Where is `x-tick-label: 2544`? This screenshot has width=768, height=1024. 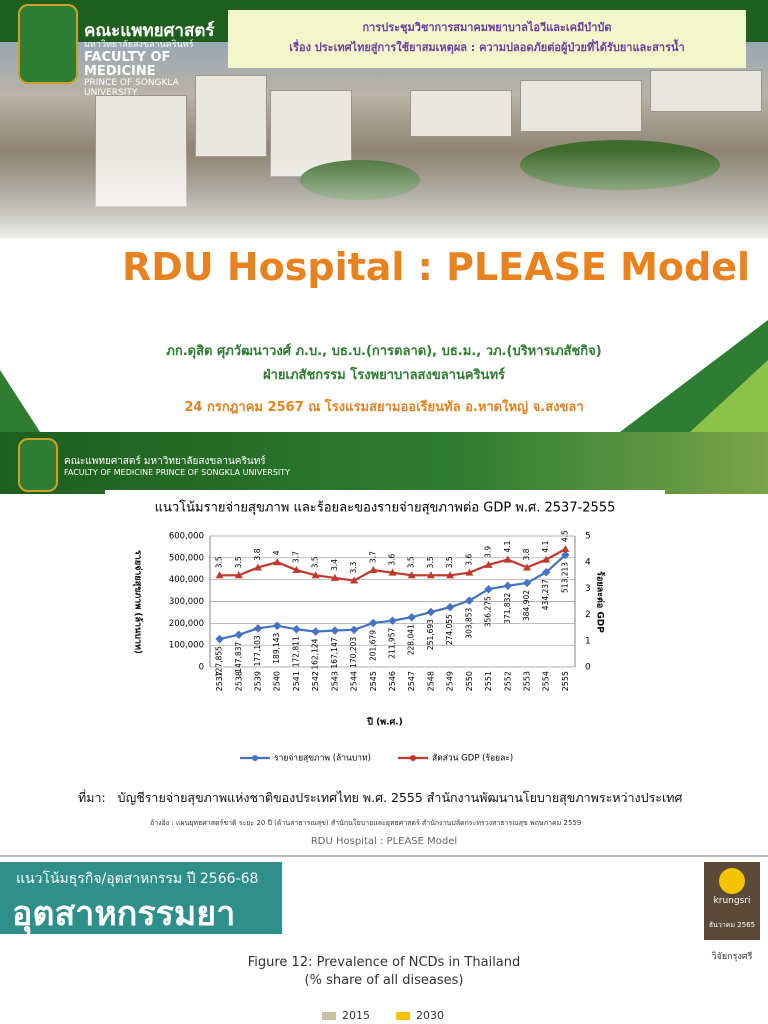
x-tick-label: 2544 is located at coordinates (354, 681).